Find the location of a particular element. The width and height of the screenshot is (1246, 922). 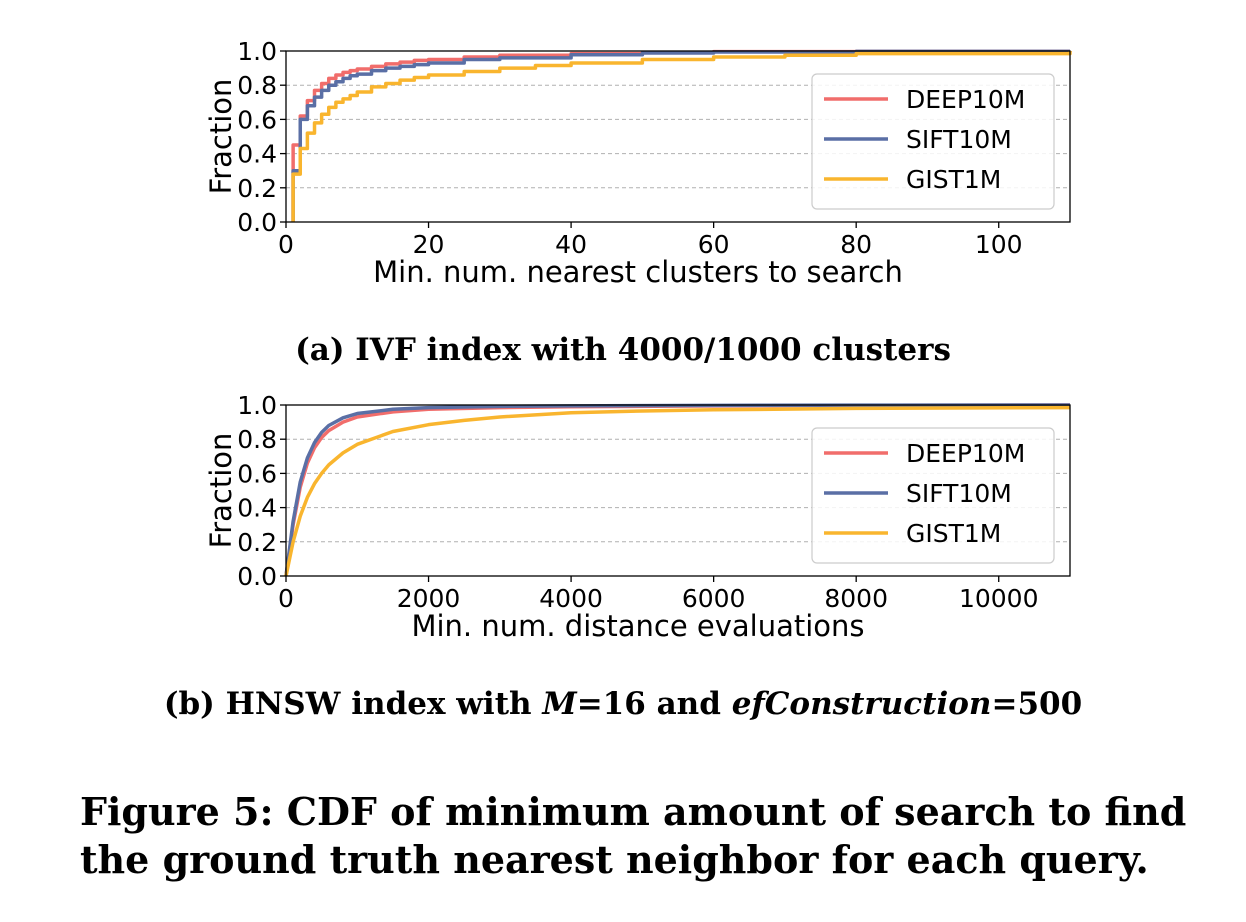

x-tick-label: 2000 is located at coordinates (429, 598).